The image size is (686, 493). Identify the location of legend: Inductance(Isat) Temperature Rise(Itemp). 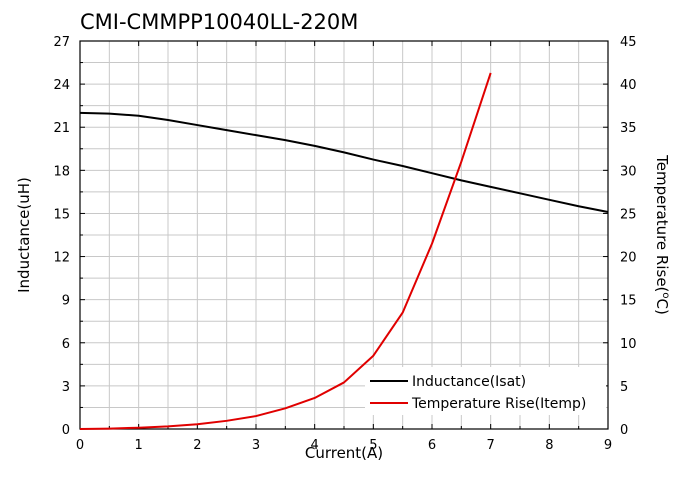
(485, 391).